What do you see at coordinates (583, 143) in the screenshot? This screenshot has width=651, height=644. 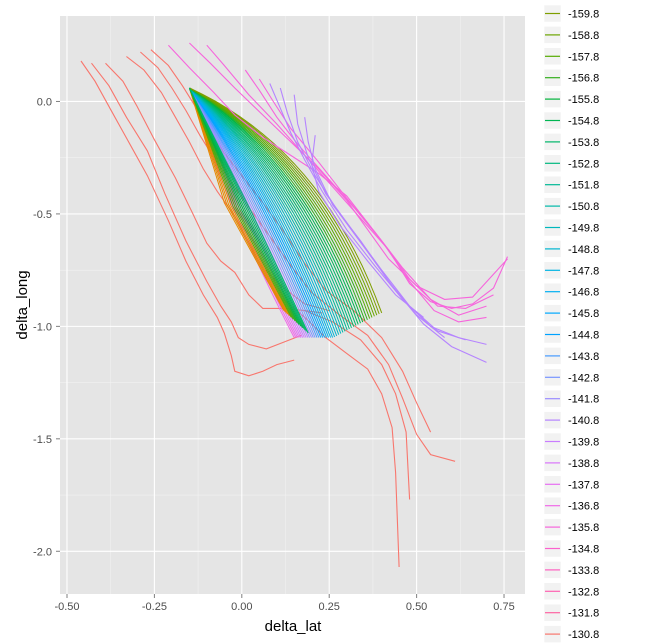 I see `legend-label: -153.8` at bounding box center [583, 143].